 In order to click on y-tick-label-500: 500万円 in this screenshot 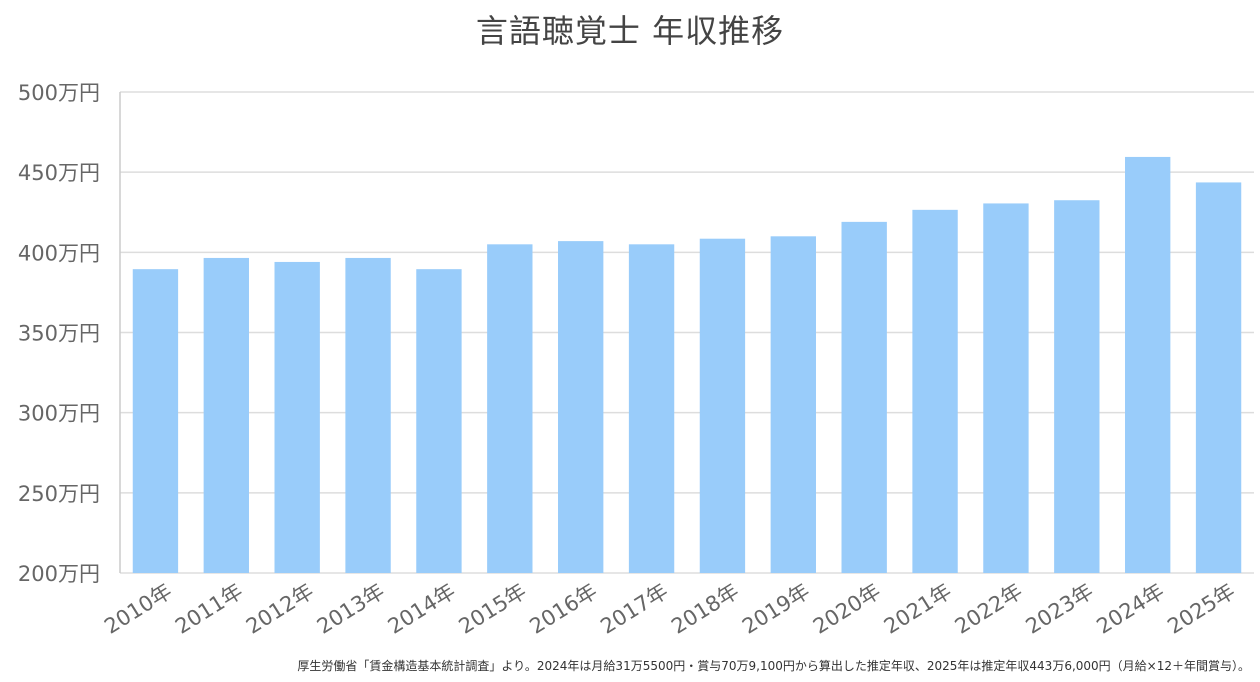, I will do `click(59, 93)`.